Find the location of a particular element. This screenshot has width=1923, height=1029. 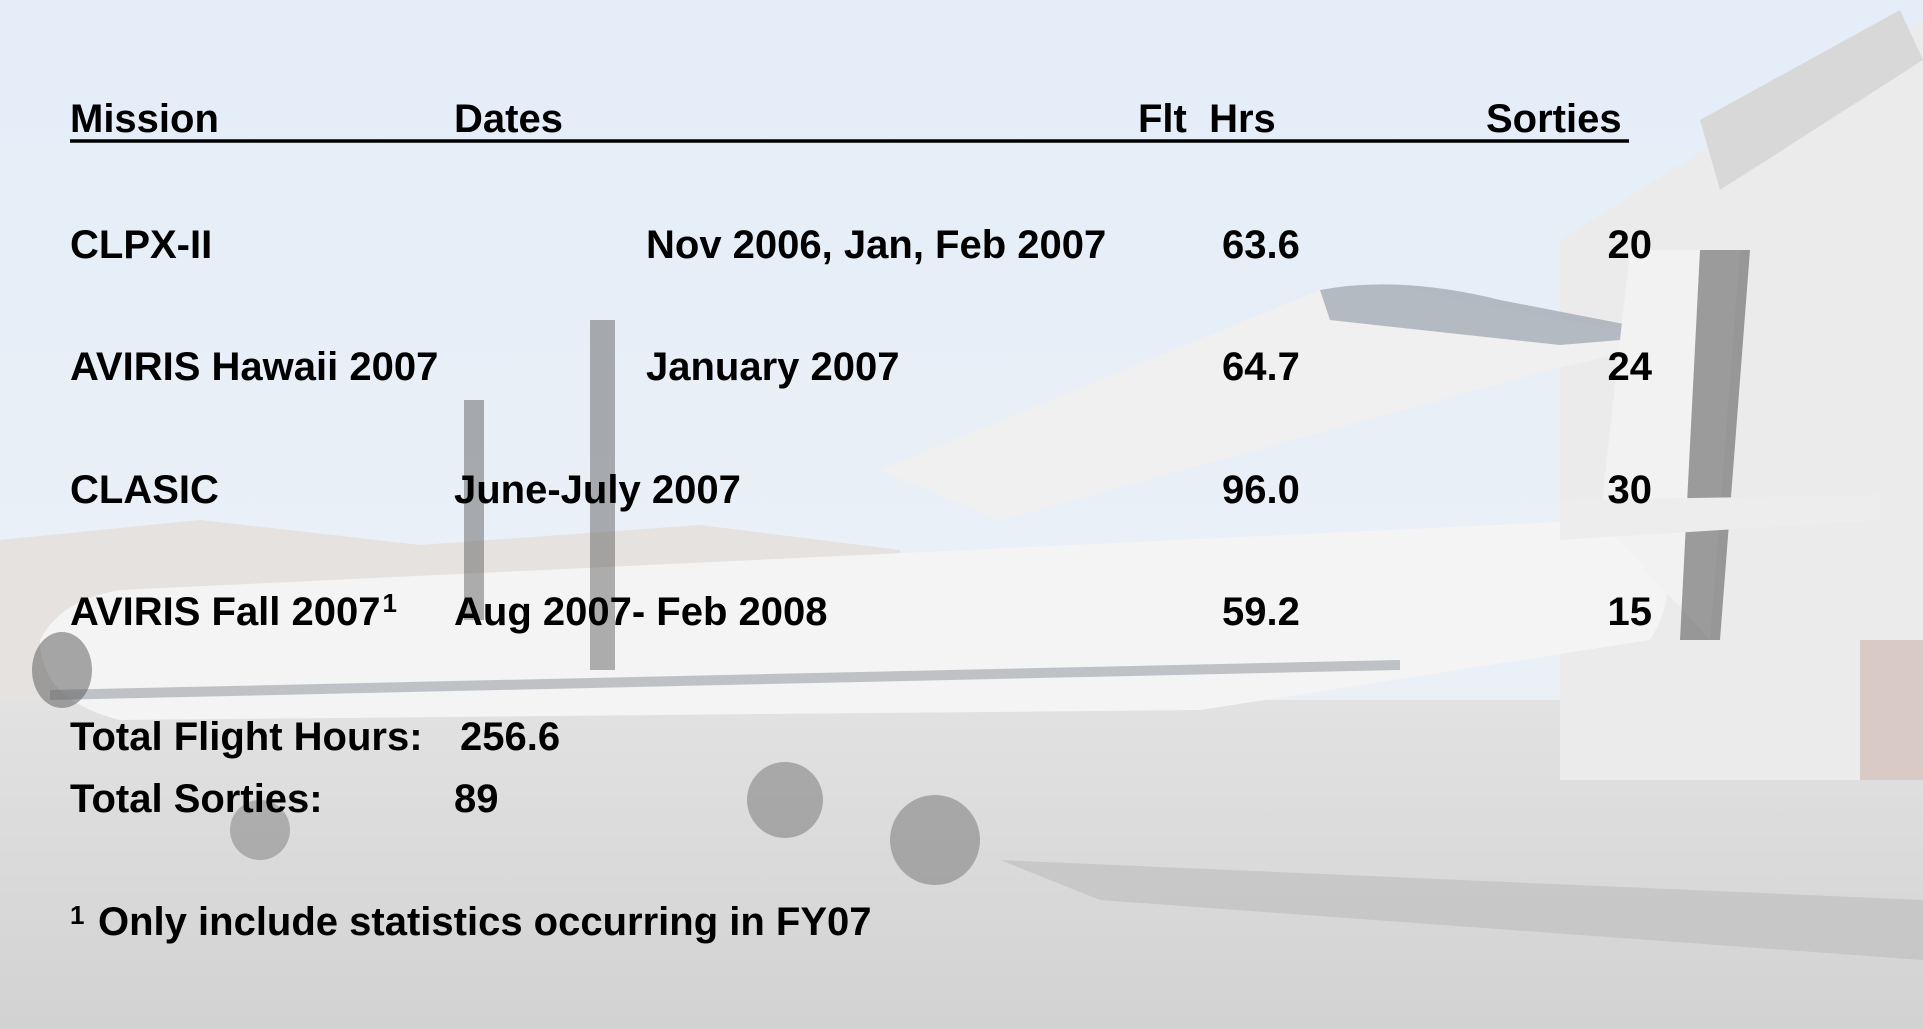

mission: CLASIC is located at coordinates (144, 490).